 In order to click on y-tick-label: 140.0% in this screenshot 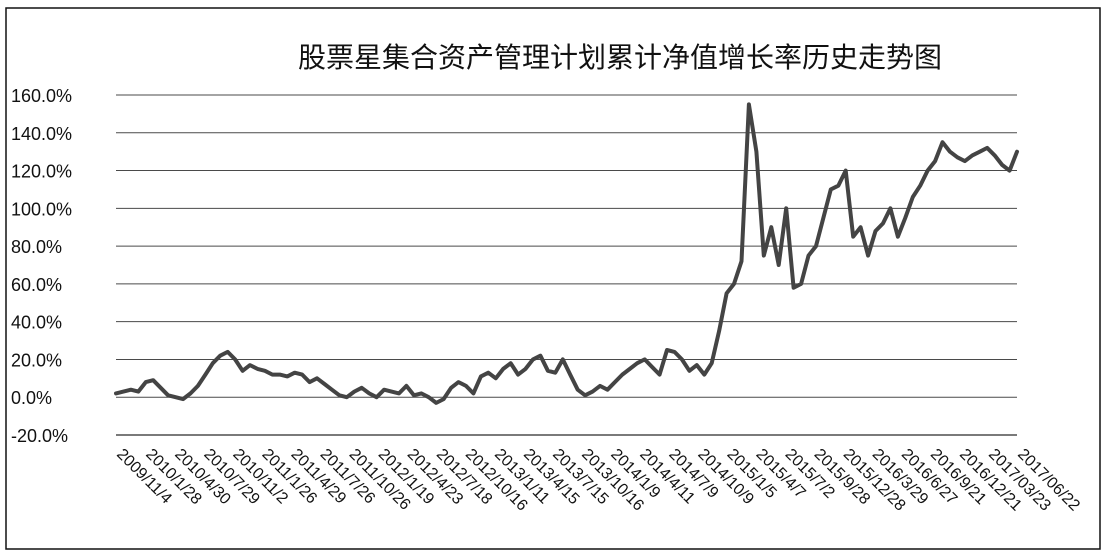, I will do `click(41, 134)`.